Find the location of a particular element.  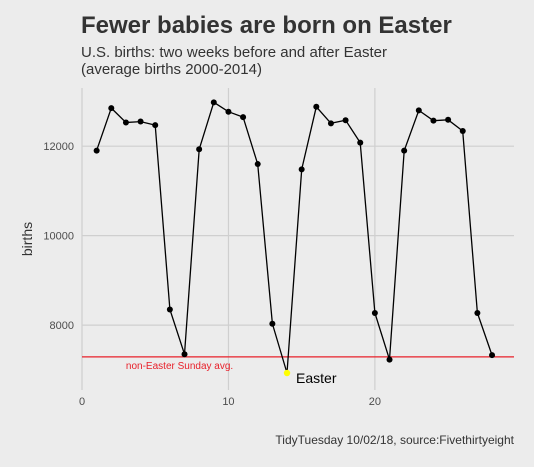

y-tick-labels: 8000 10000 12000 is located at coordinates (58, 236).